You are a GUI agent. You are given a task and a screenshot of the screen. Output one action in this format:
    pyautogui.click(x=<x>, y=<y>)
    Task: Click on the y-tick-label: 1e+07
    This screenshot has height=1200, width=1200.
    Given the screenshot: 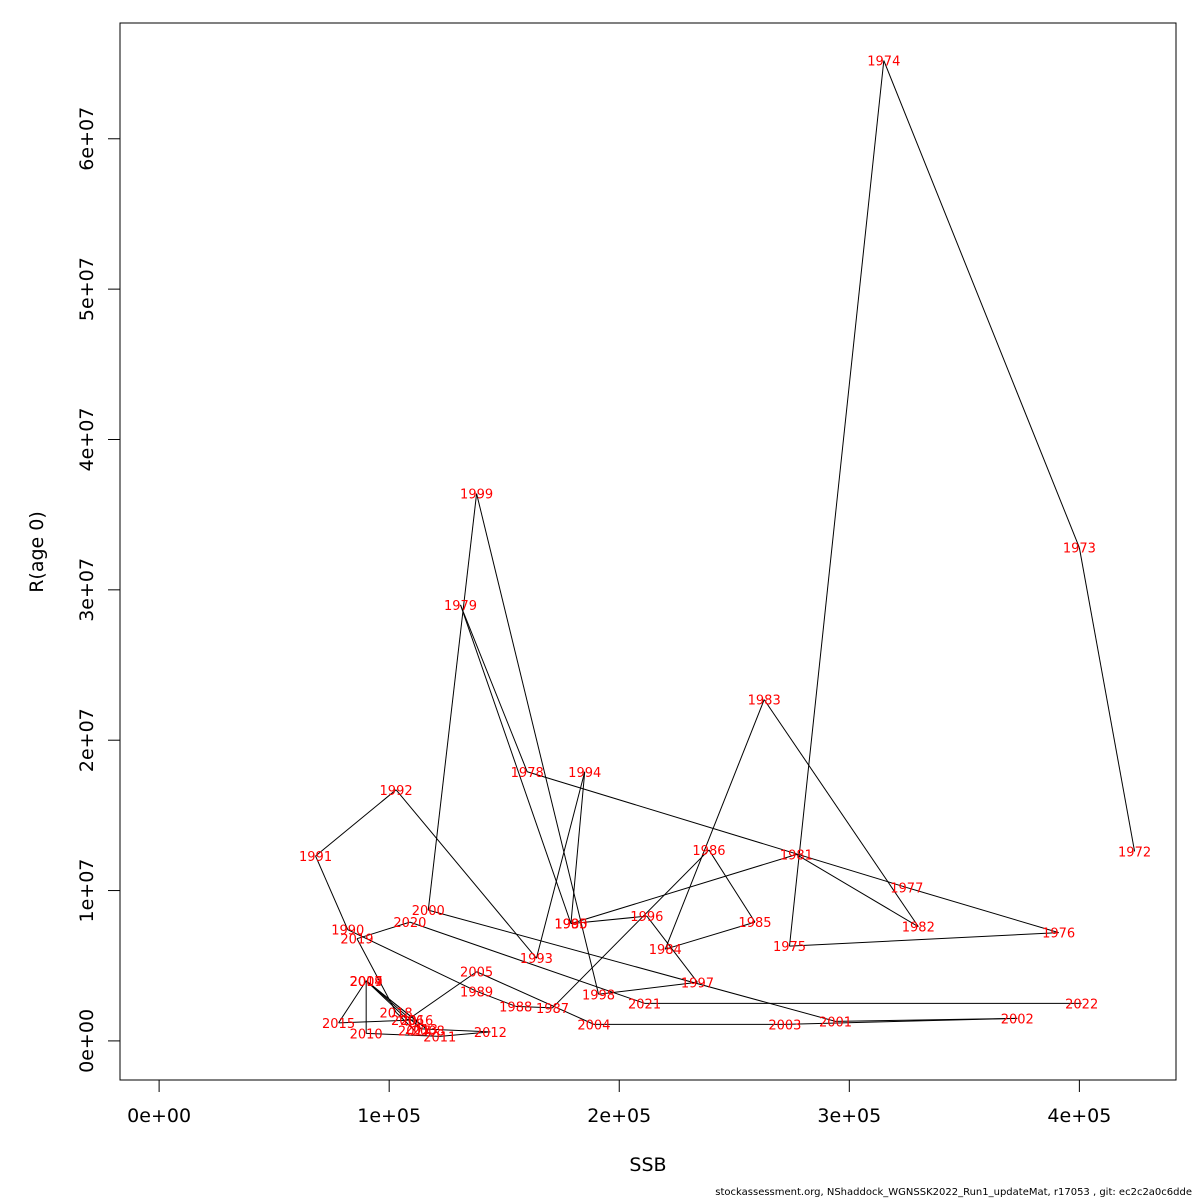 What is the action you would take?
    pyautogui.click(x=87, y=891)
    